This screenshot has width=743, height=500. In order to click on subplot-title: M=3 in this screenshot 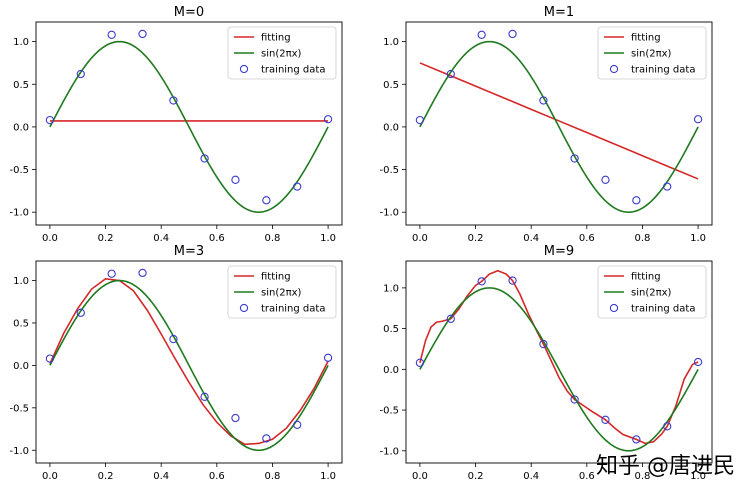, I will do `click(189, 251)`.